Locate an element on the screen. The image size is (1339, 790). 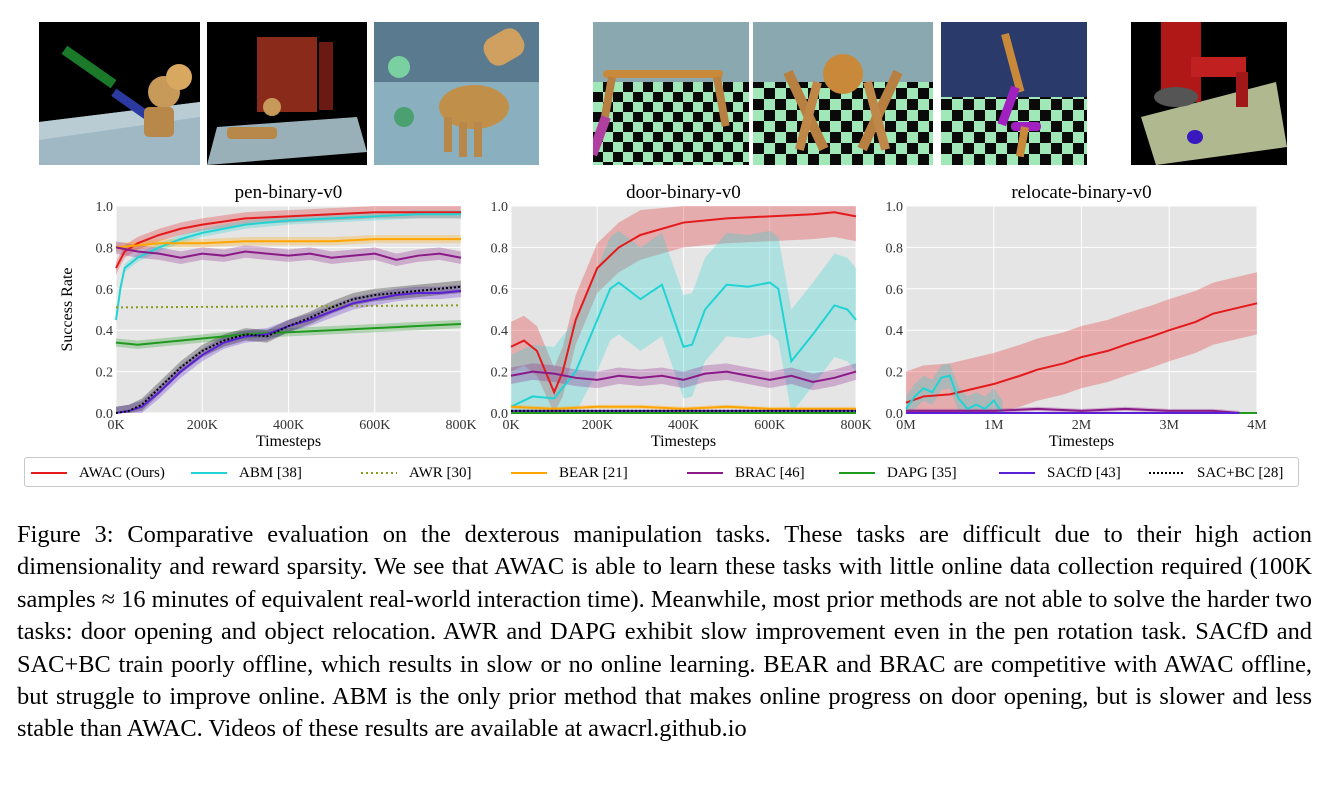
legend-label: BEAR [21] is located at coordinates (593, 472).